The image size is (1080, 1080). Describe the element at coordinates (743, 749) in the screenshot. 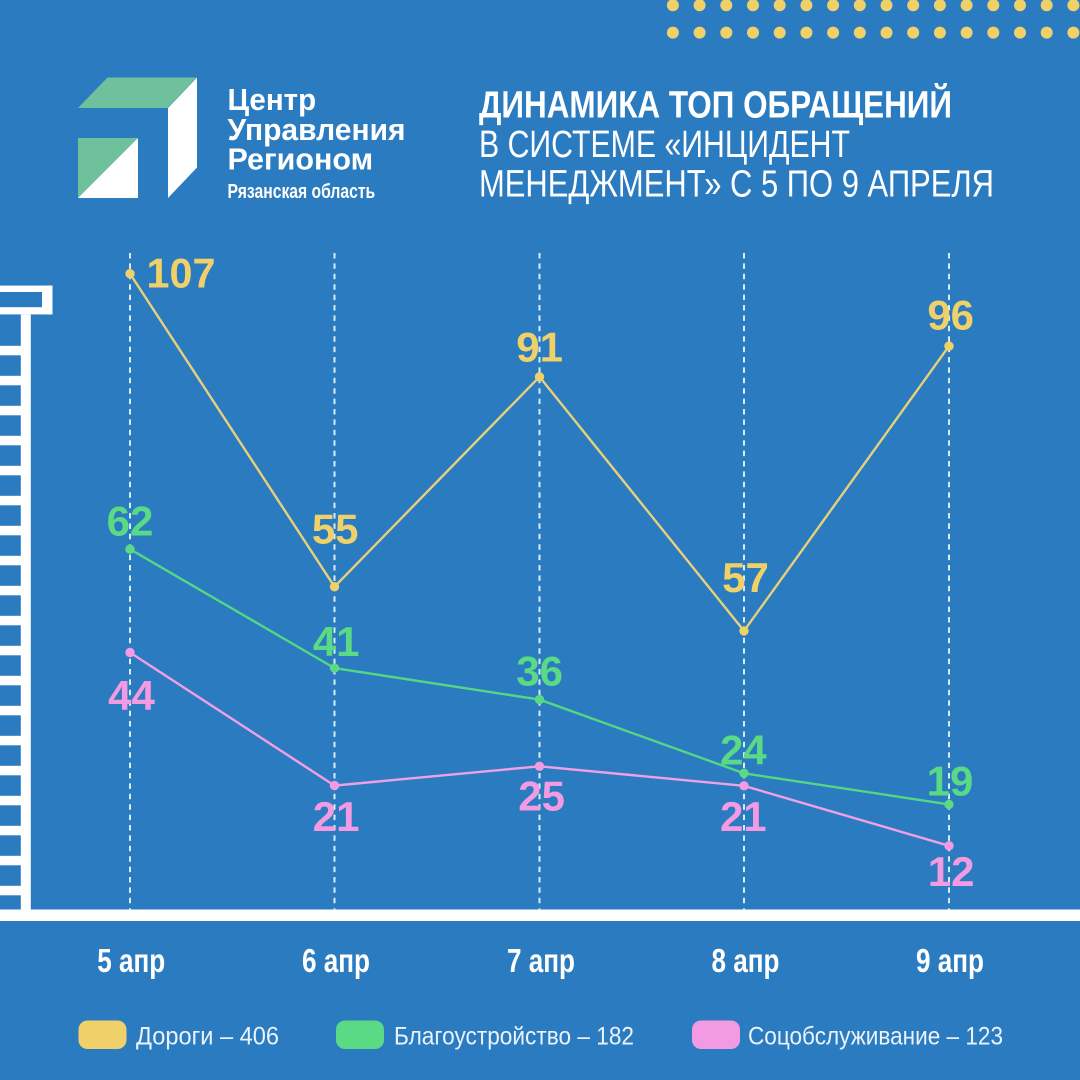

I see `svg-text: 24` at that location.